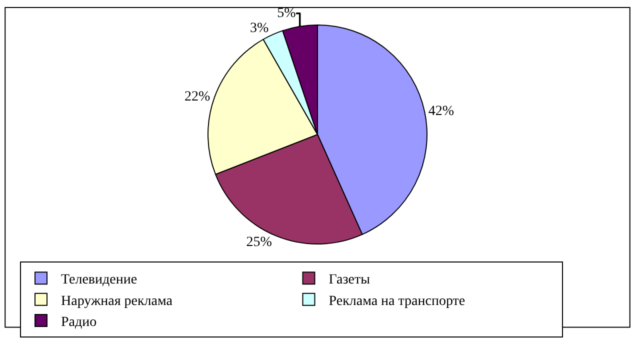 This screenshot has width=635, height=350. I want to click on legend-label: Радио, so click(79, 322).